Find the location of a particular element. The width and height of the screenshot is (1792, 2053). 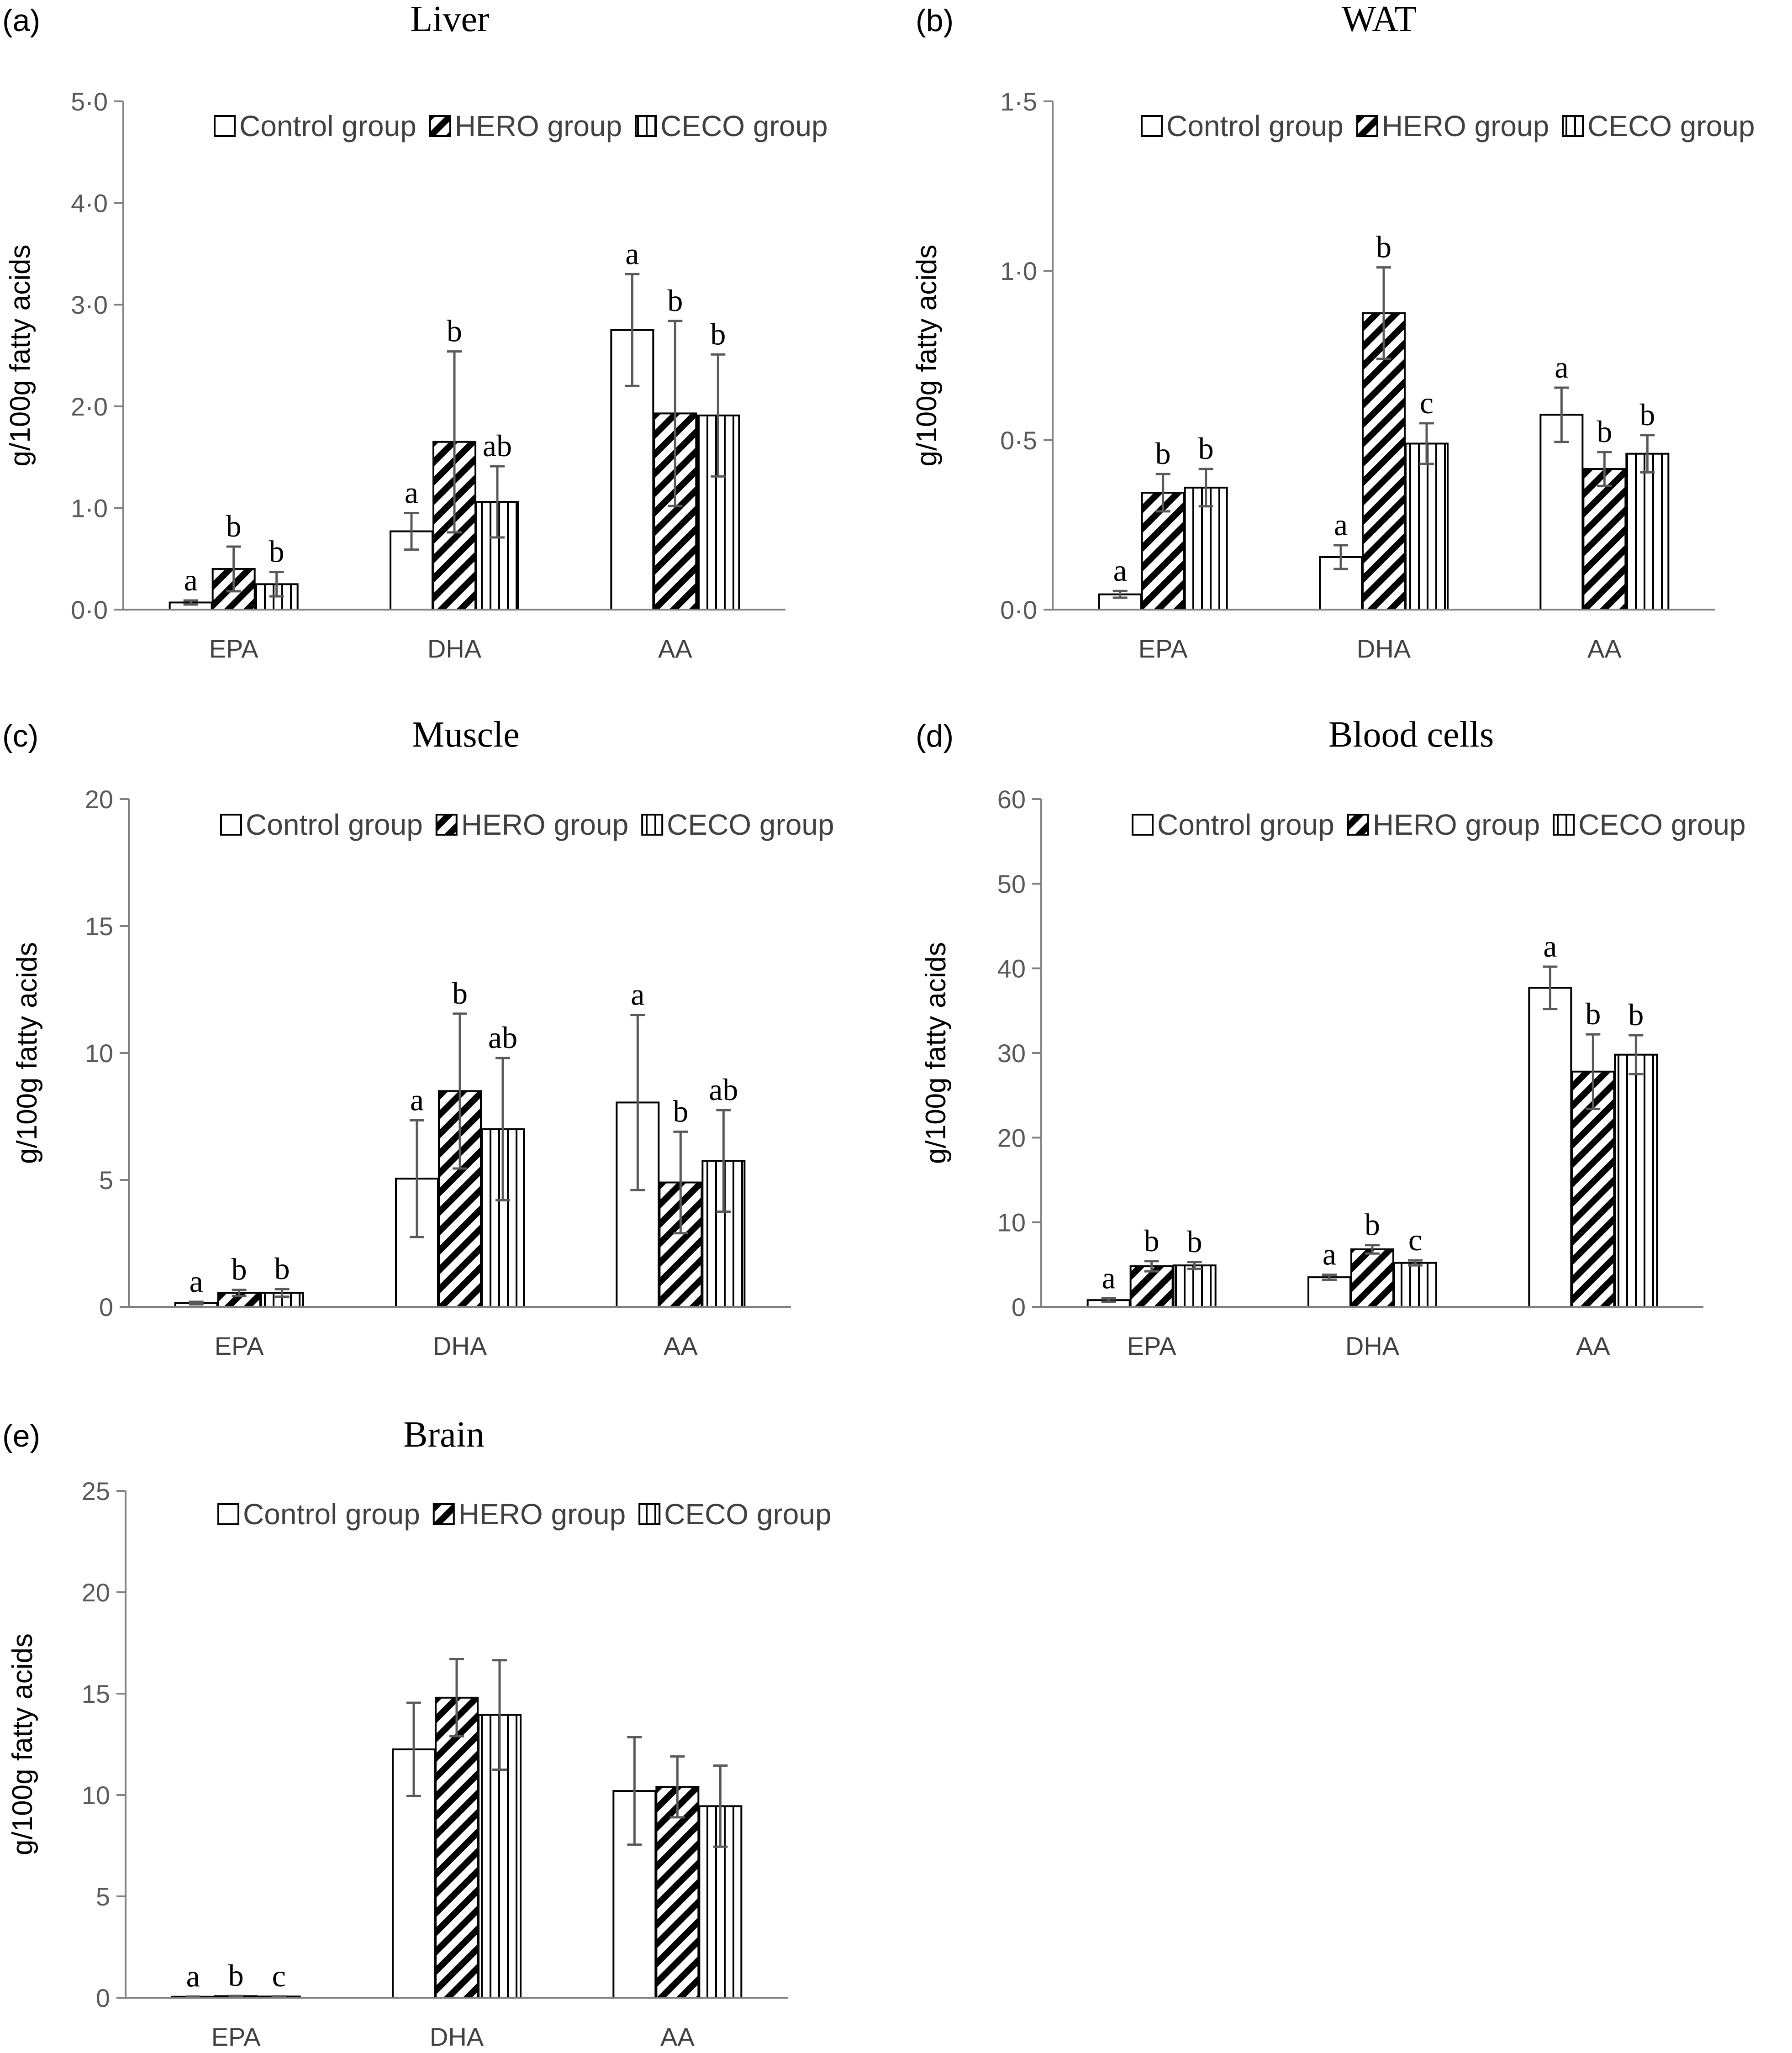

panel-label: (d) is located at coordinates (935, 736).